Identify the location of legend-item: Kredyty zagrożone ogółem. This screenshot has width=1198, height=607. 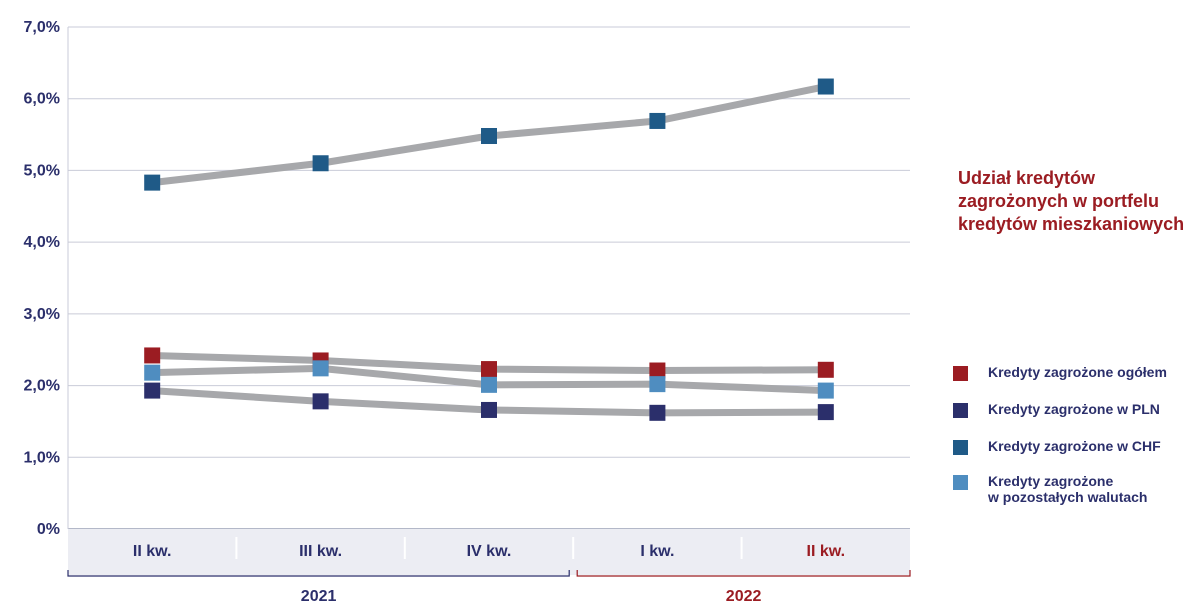
(1060, 372).